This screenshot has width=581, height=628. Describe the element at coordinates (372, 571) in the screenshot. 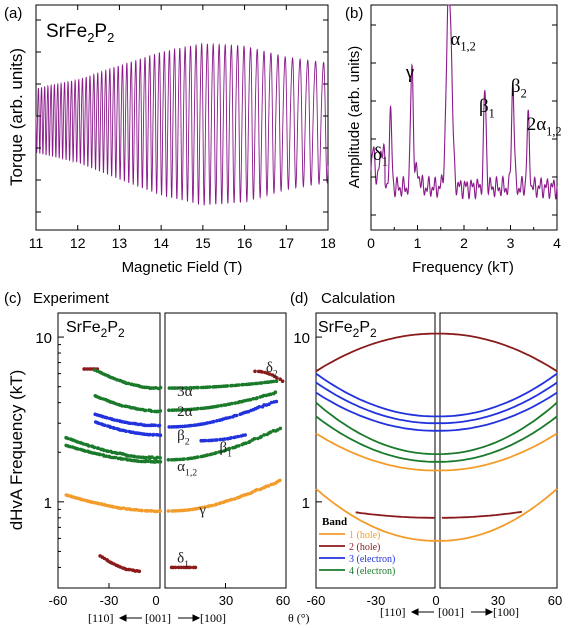

I see `legend-label: 4 (electron)` at that location.